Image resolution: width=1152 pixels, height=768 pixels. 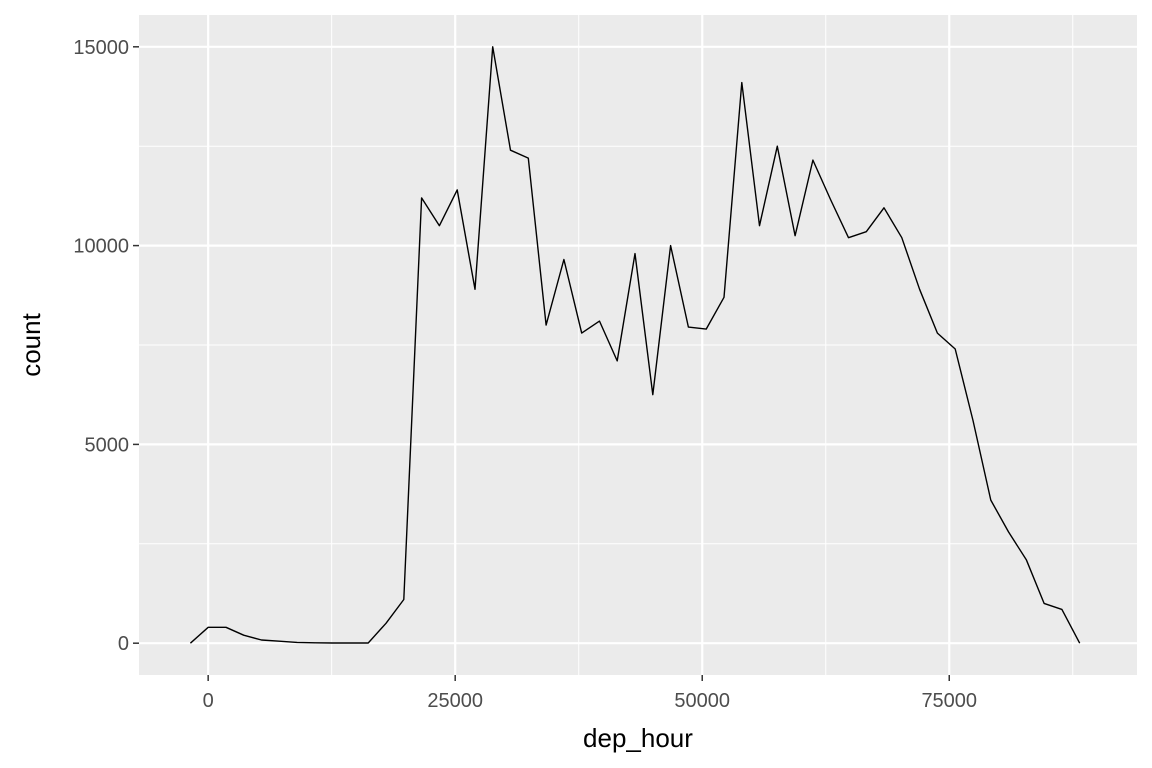 What do you see at coordinates (208, 701) in the screenshot?
I see `x-tick-label: 0` at bounding box center [208, 701].